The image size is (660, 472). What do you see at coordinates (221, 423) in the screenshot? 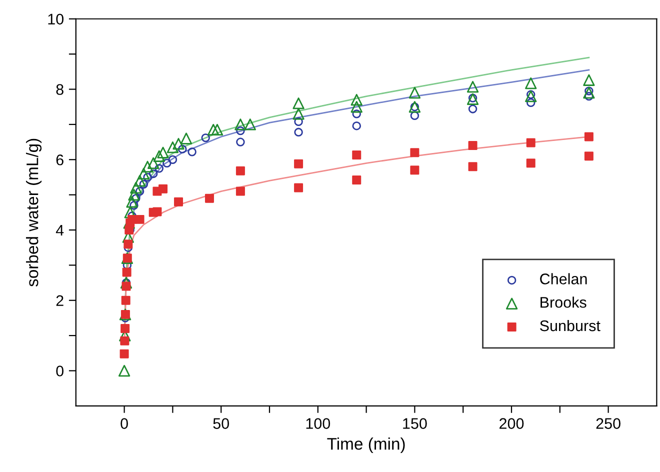
I see `x-tick-label: 50` at bounding box center [221, 423].